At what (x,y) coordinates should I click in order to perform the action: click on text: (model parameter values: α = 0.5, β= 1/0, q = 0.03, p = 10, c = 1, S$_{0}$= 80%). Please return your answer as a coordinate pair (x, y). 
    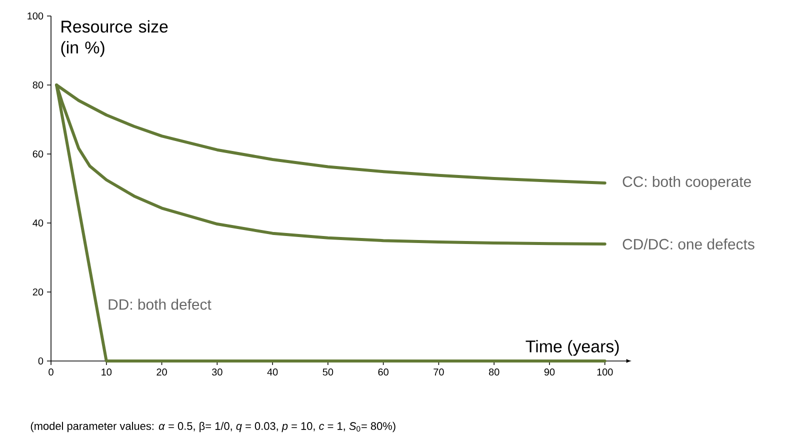
    Looking at the image, I should click on (213, 427).